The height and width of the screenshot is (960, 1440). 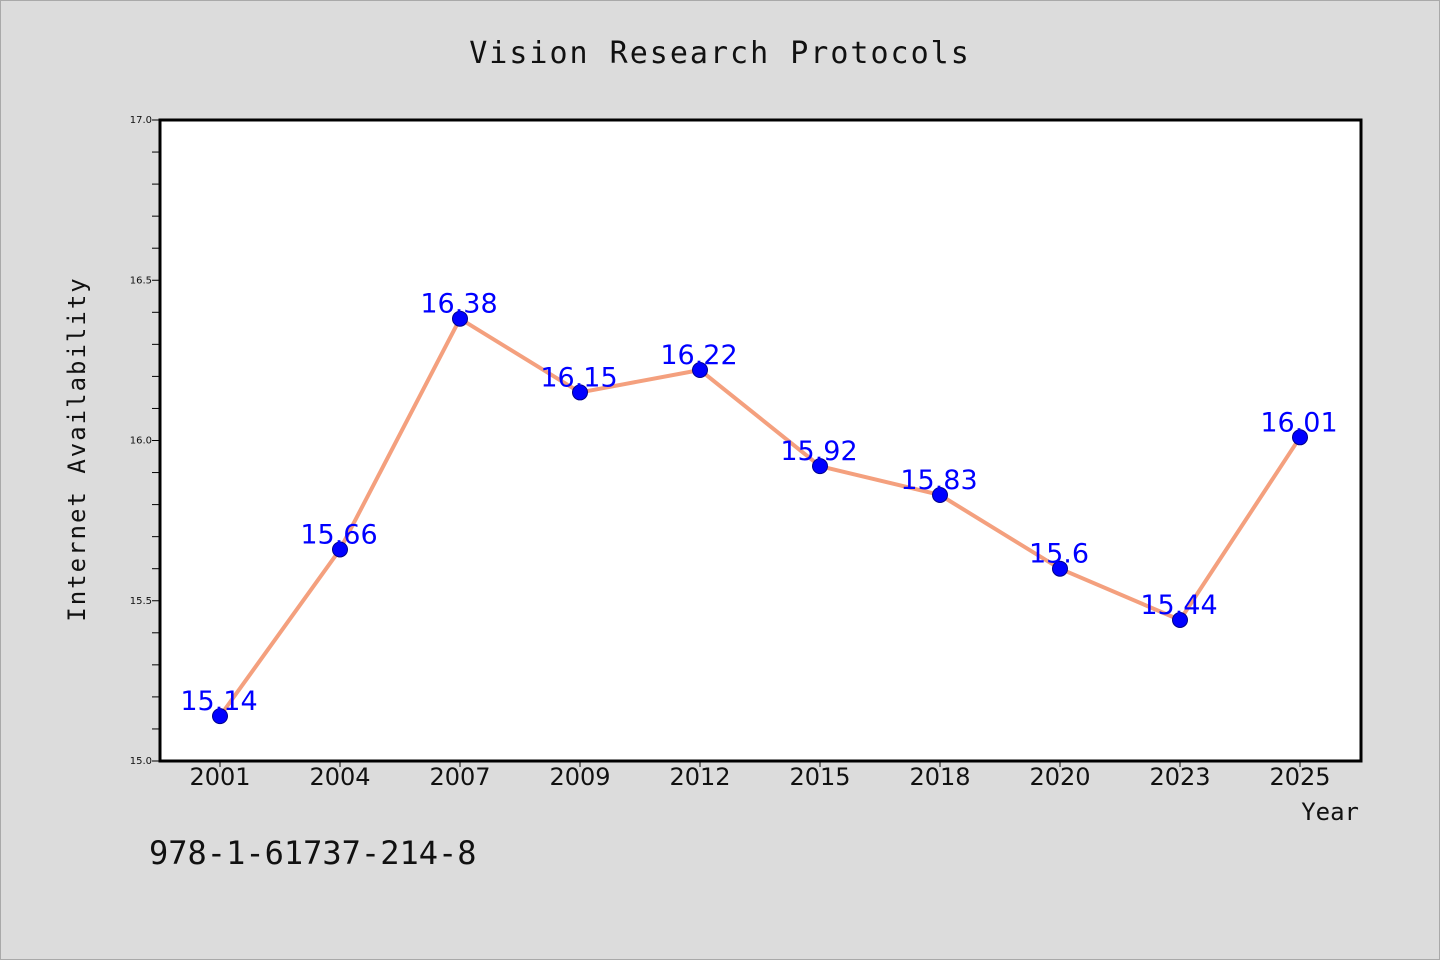 I want to click on data-label: 15.44, so click(x=1178, y=605).